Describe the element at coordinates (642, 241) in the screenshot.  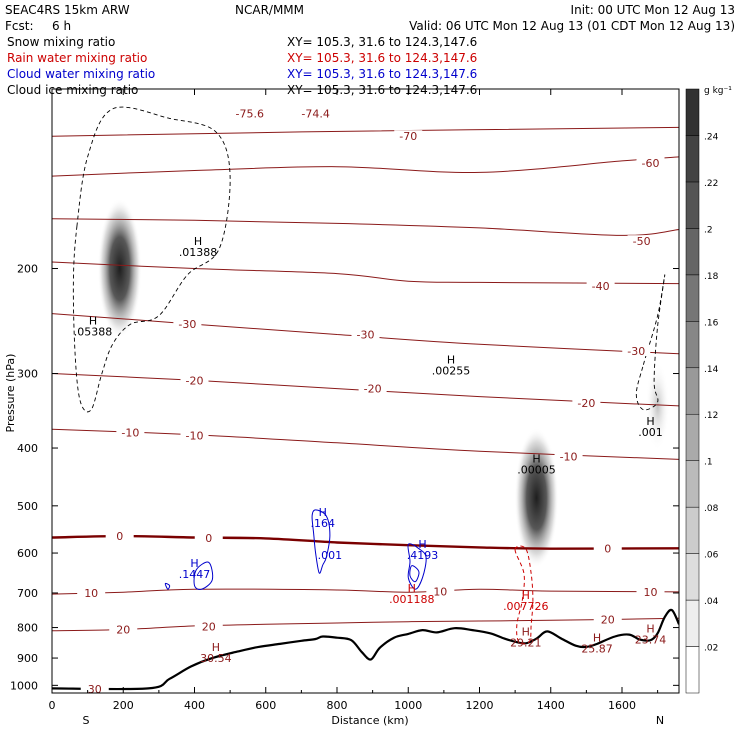
I see `isotherm-label: -50` at that location.